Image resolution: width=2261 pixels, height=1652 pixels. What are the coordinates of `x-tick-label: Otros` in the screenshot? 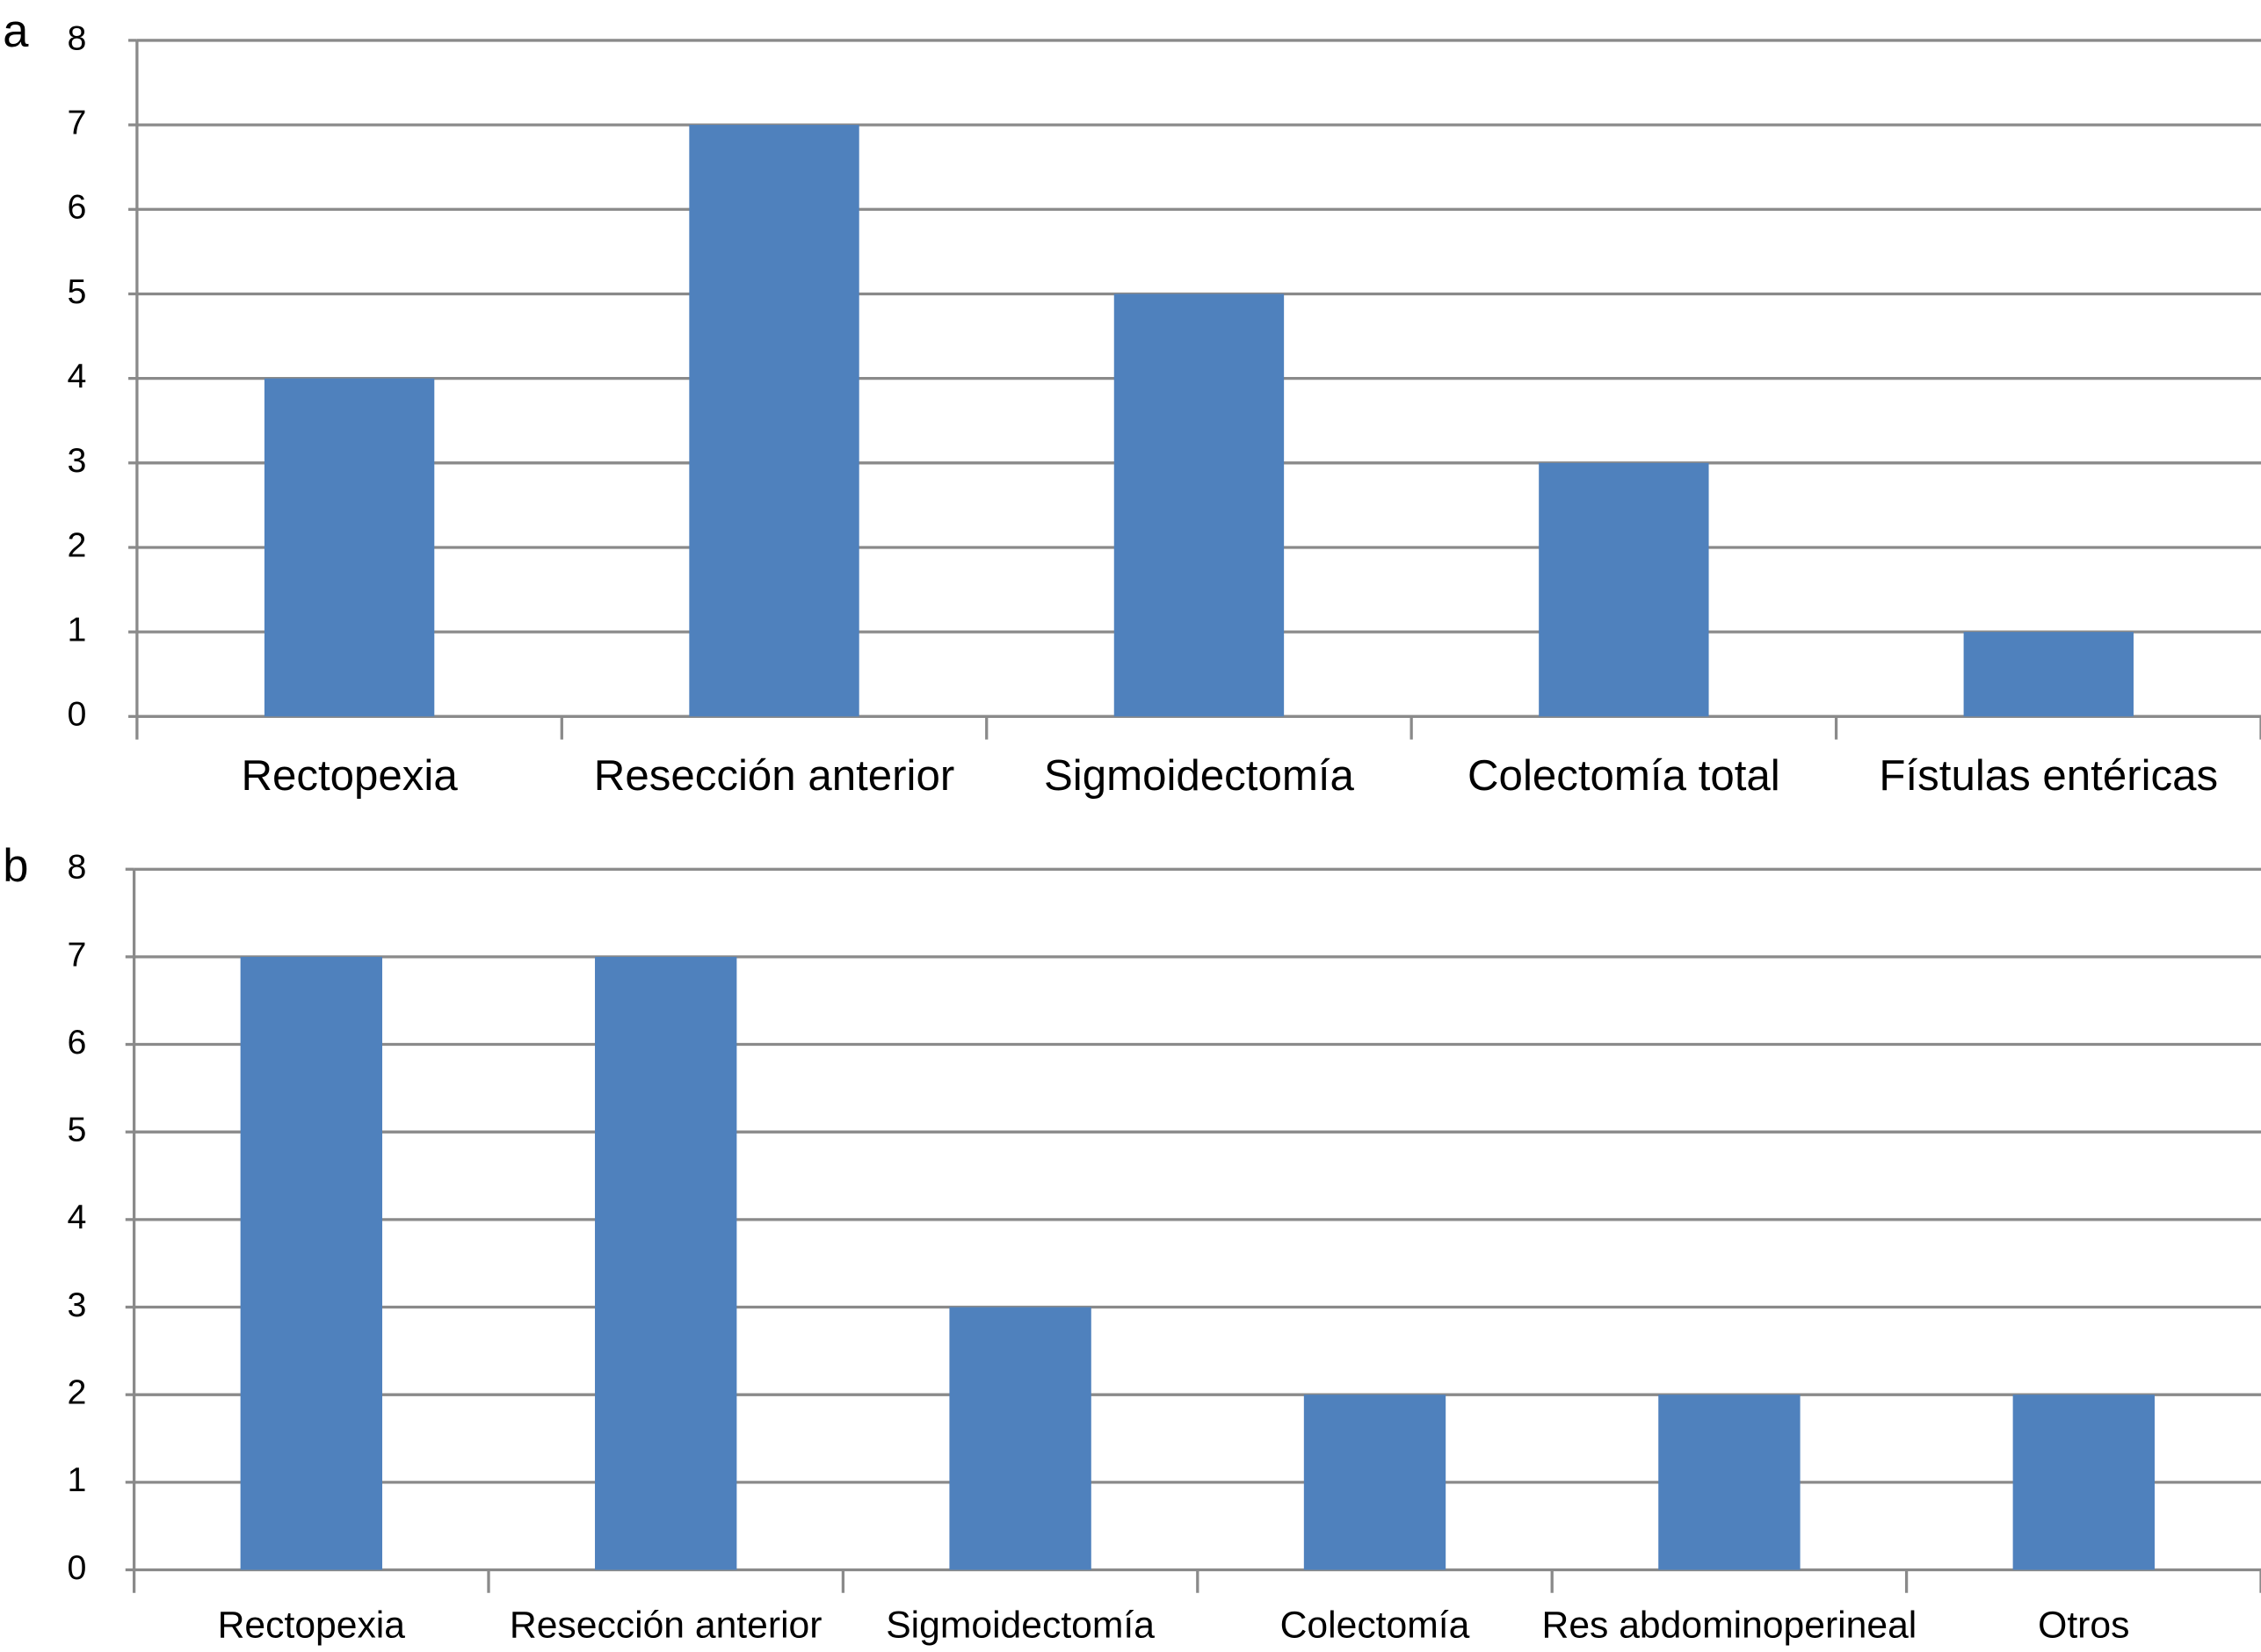 It's located at (2083, 1625).